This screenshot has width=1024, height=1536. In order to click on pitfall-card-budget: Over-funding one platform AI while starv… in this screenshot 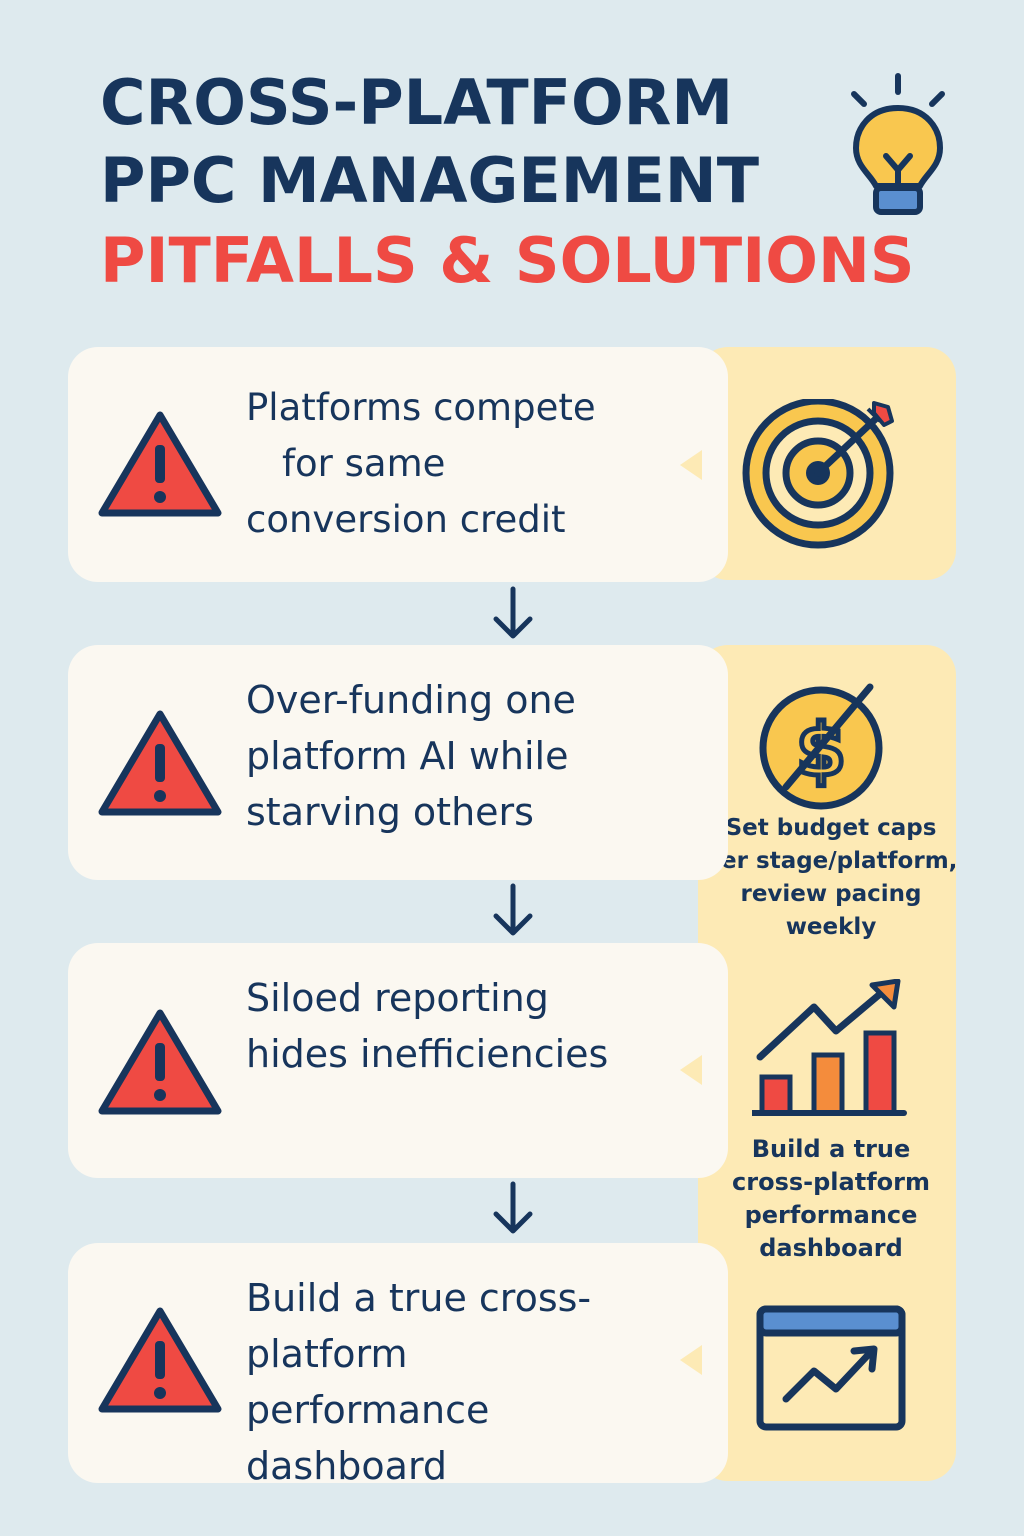, I will do `click(398, 762)`.